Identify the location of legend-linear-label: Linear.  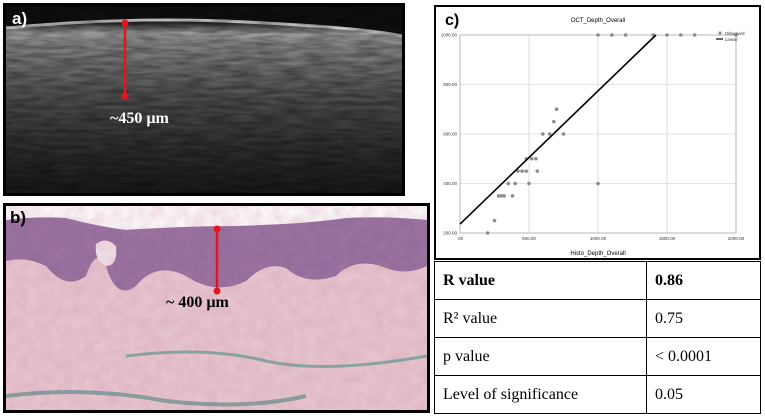
(731, 39).